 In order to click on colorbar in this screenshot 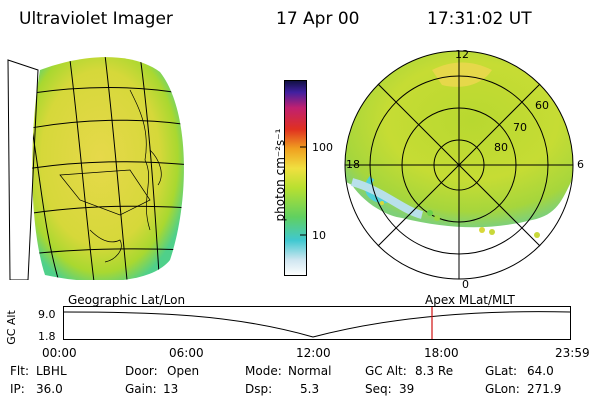, I will do `click(295, 178)`.